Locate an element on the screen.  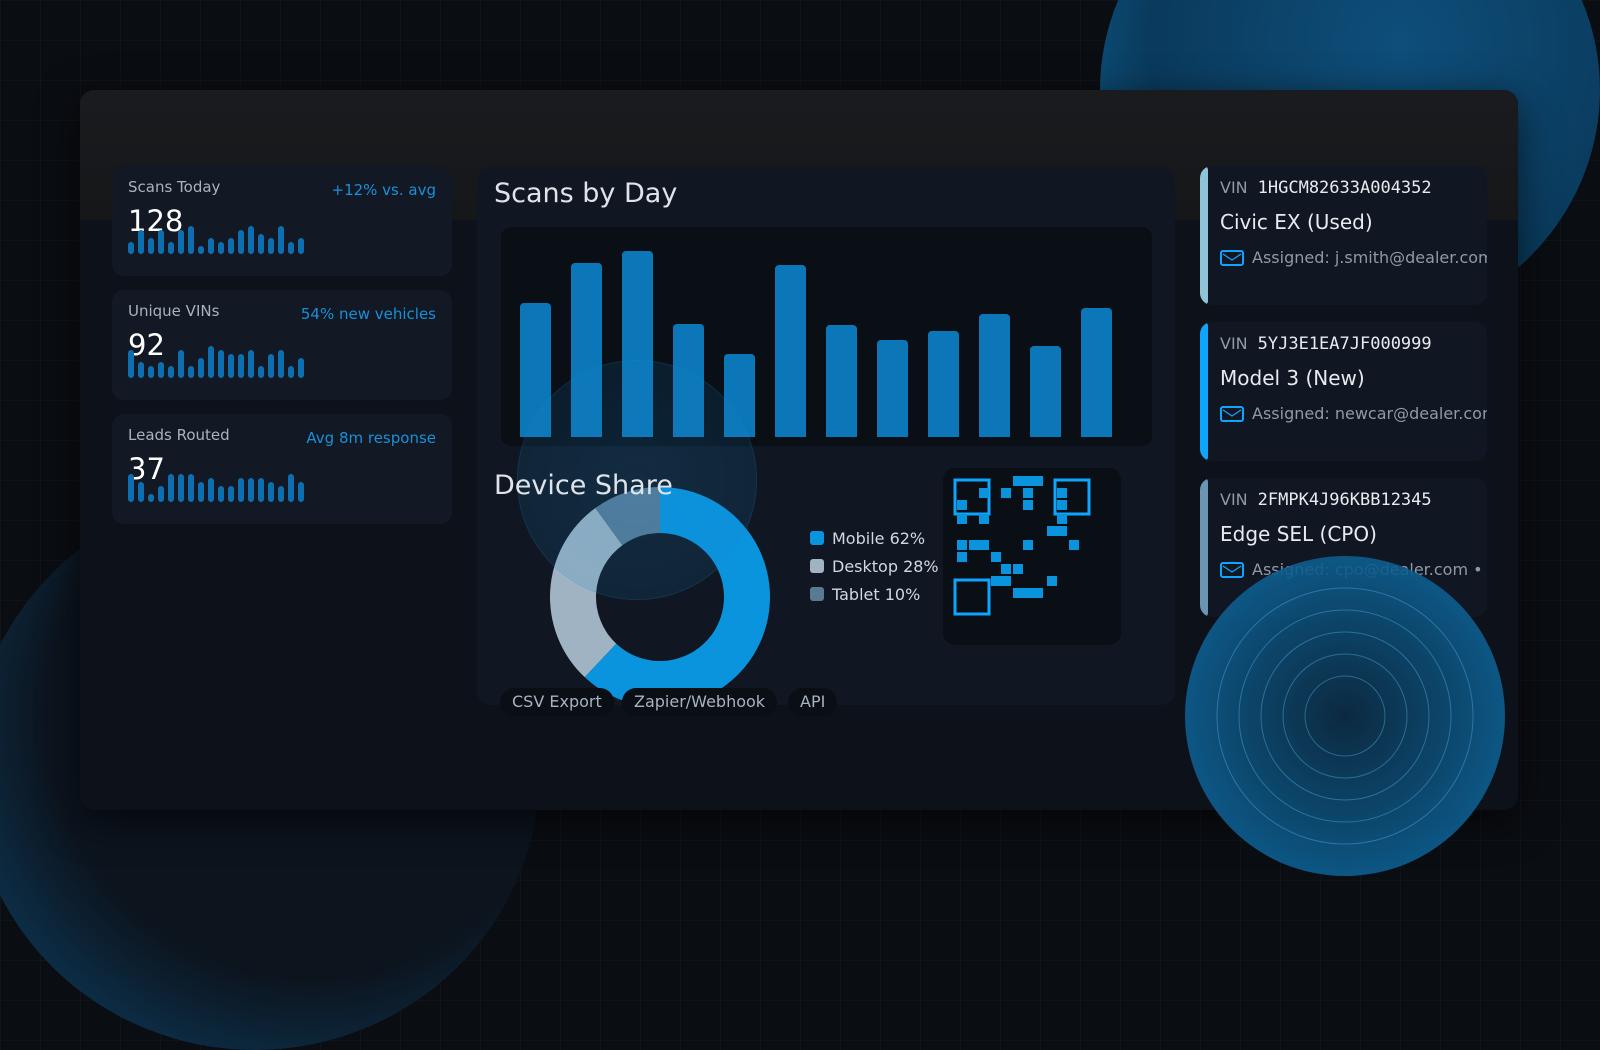
kpi-note: 54% new vehicles is located at coordinates (368, 314).